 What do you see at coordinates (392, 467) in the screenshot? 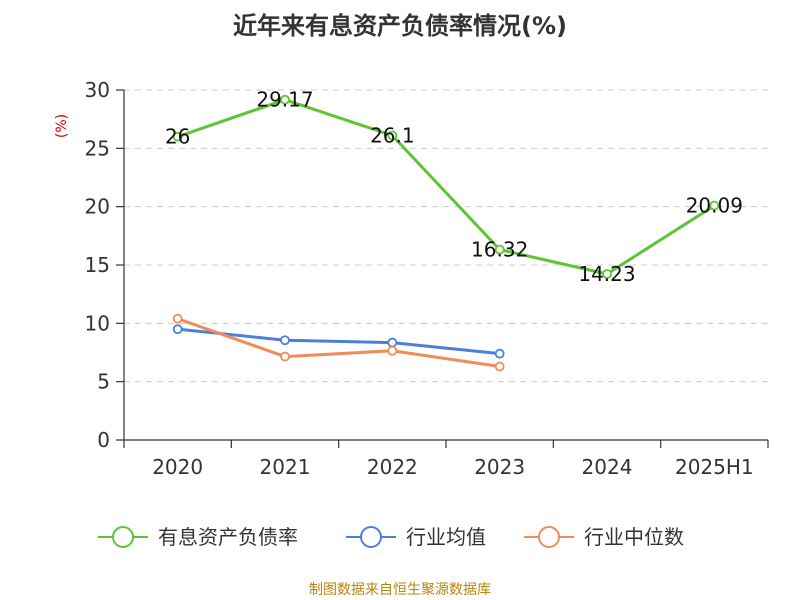
I see `x-tick-label: 2022` at bounding box center [392, 467].